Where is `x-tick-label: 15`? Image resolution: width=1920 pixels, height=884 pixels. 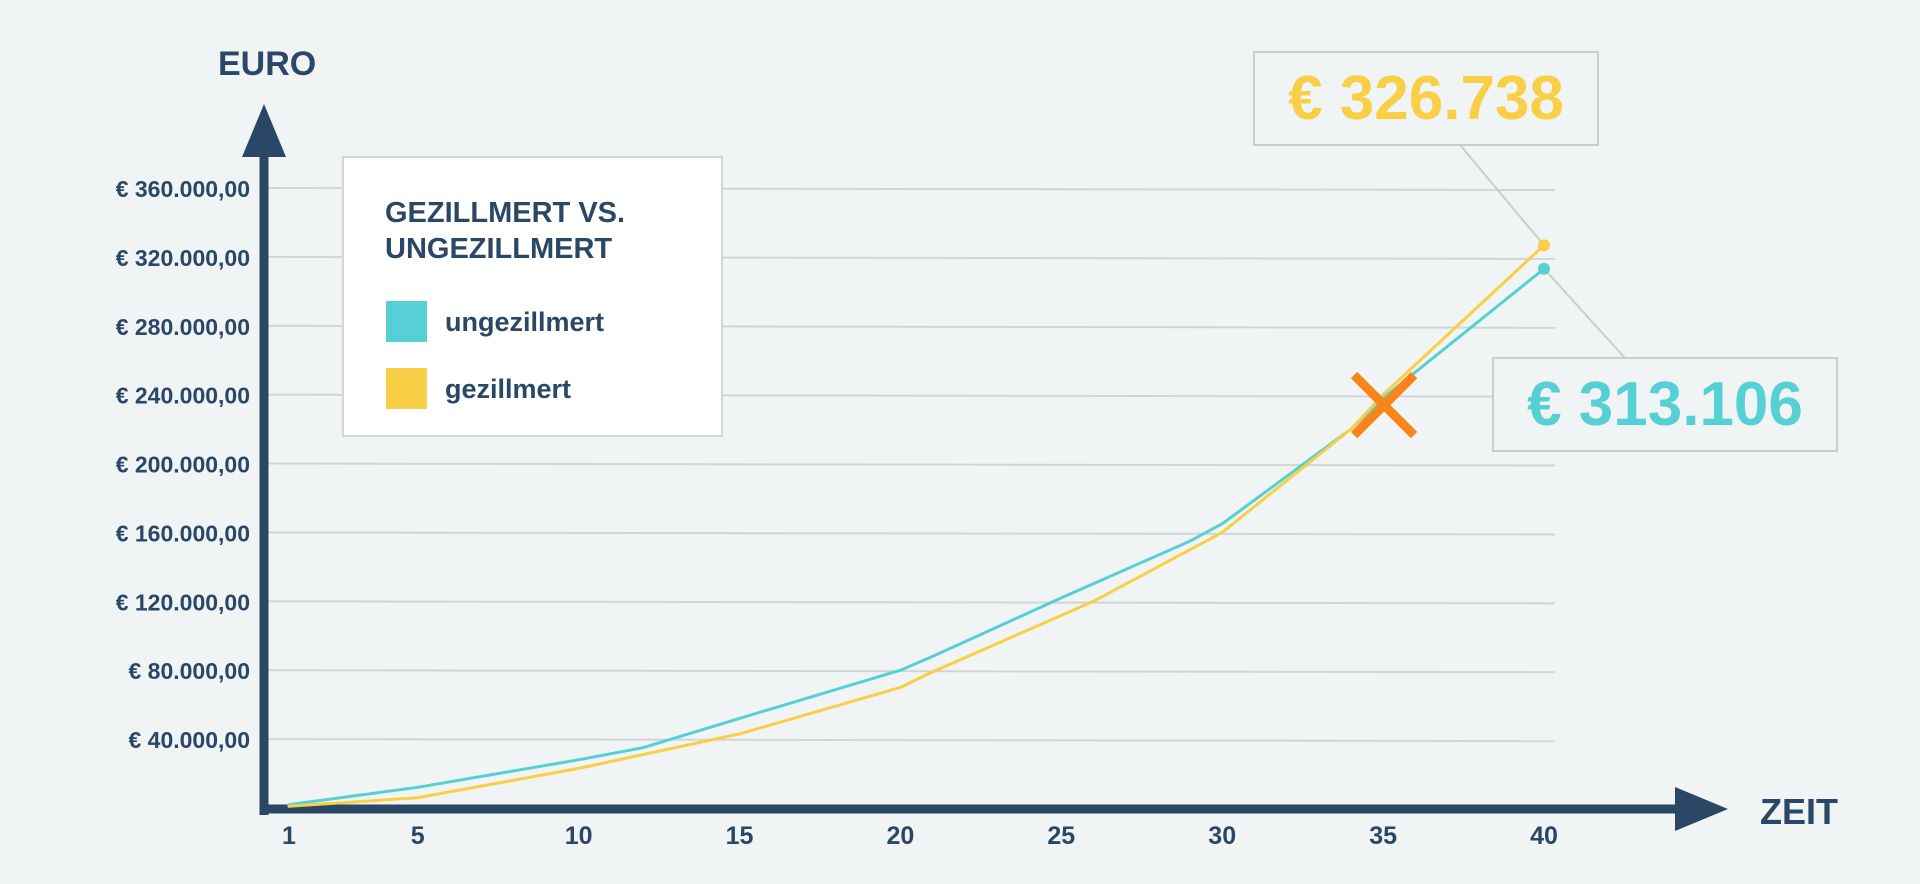 x-tick-label: 15 is located at coordinates (740, 836).